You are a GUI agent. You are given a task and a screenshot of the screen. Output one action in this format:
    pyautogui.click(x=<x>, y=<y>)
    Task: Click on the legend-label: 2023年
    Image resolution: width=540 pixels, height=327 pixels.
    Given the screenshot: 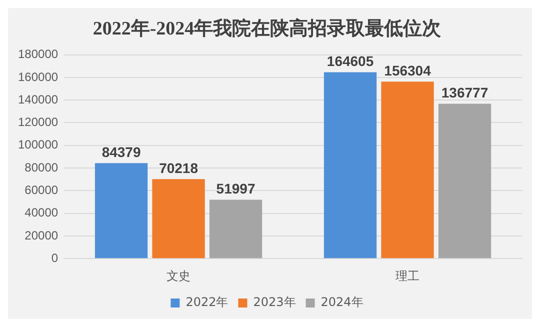 What is the action you would take?
    pyautogui.click(x=274, y=302)
    